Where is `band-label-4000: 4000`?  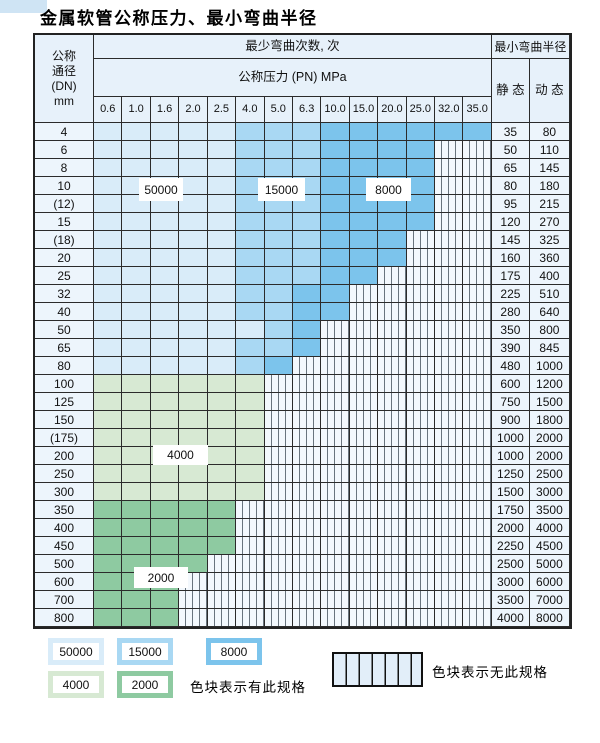
band-label-4000: 4000 is located at coordinates (180, 455).